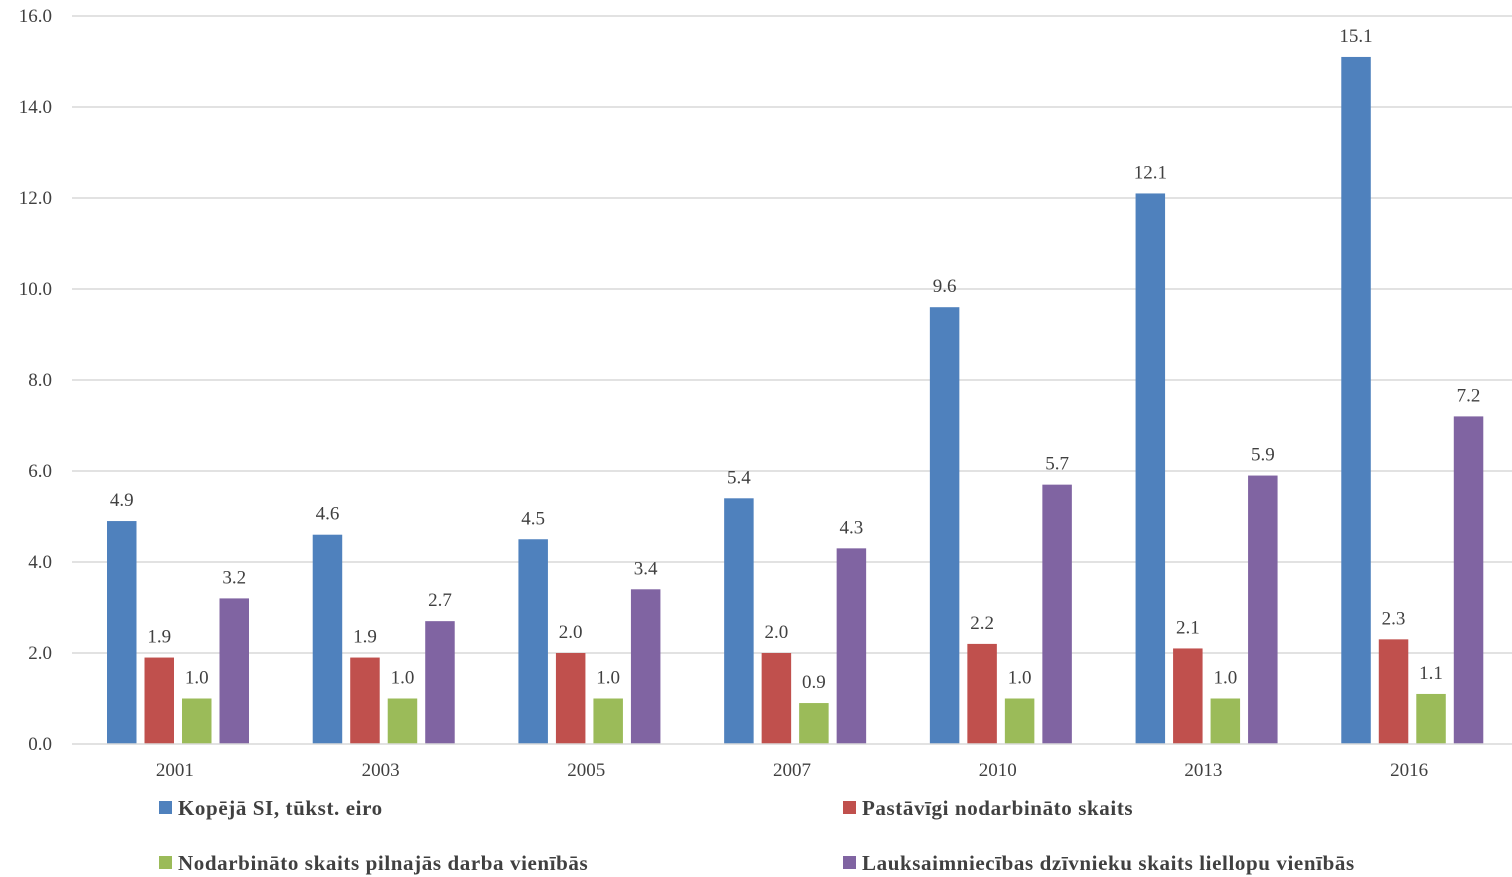  What do you see at coordinates (1469, 395) in the screenshot?
I see `data-label: 7.2` at bounding box center [1469, 395].